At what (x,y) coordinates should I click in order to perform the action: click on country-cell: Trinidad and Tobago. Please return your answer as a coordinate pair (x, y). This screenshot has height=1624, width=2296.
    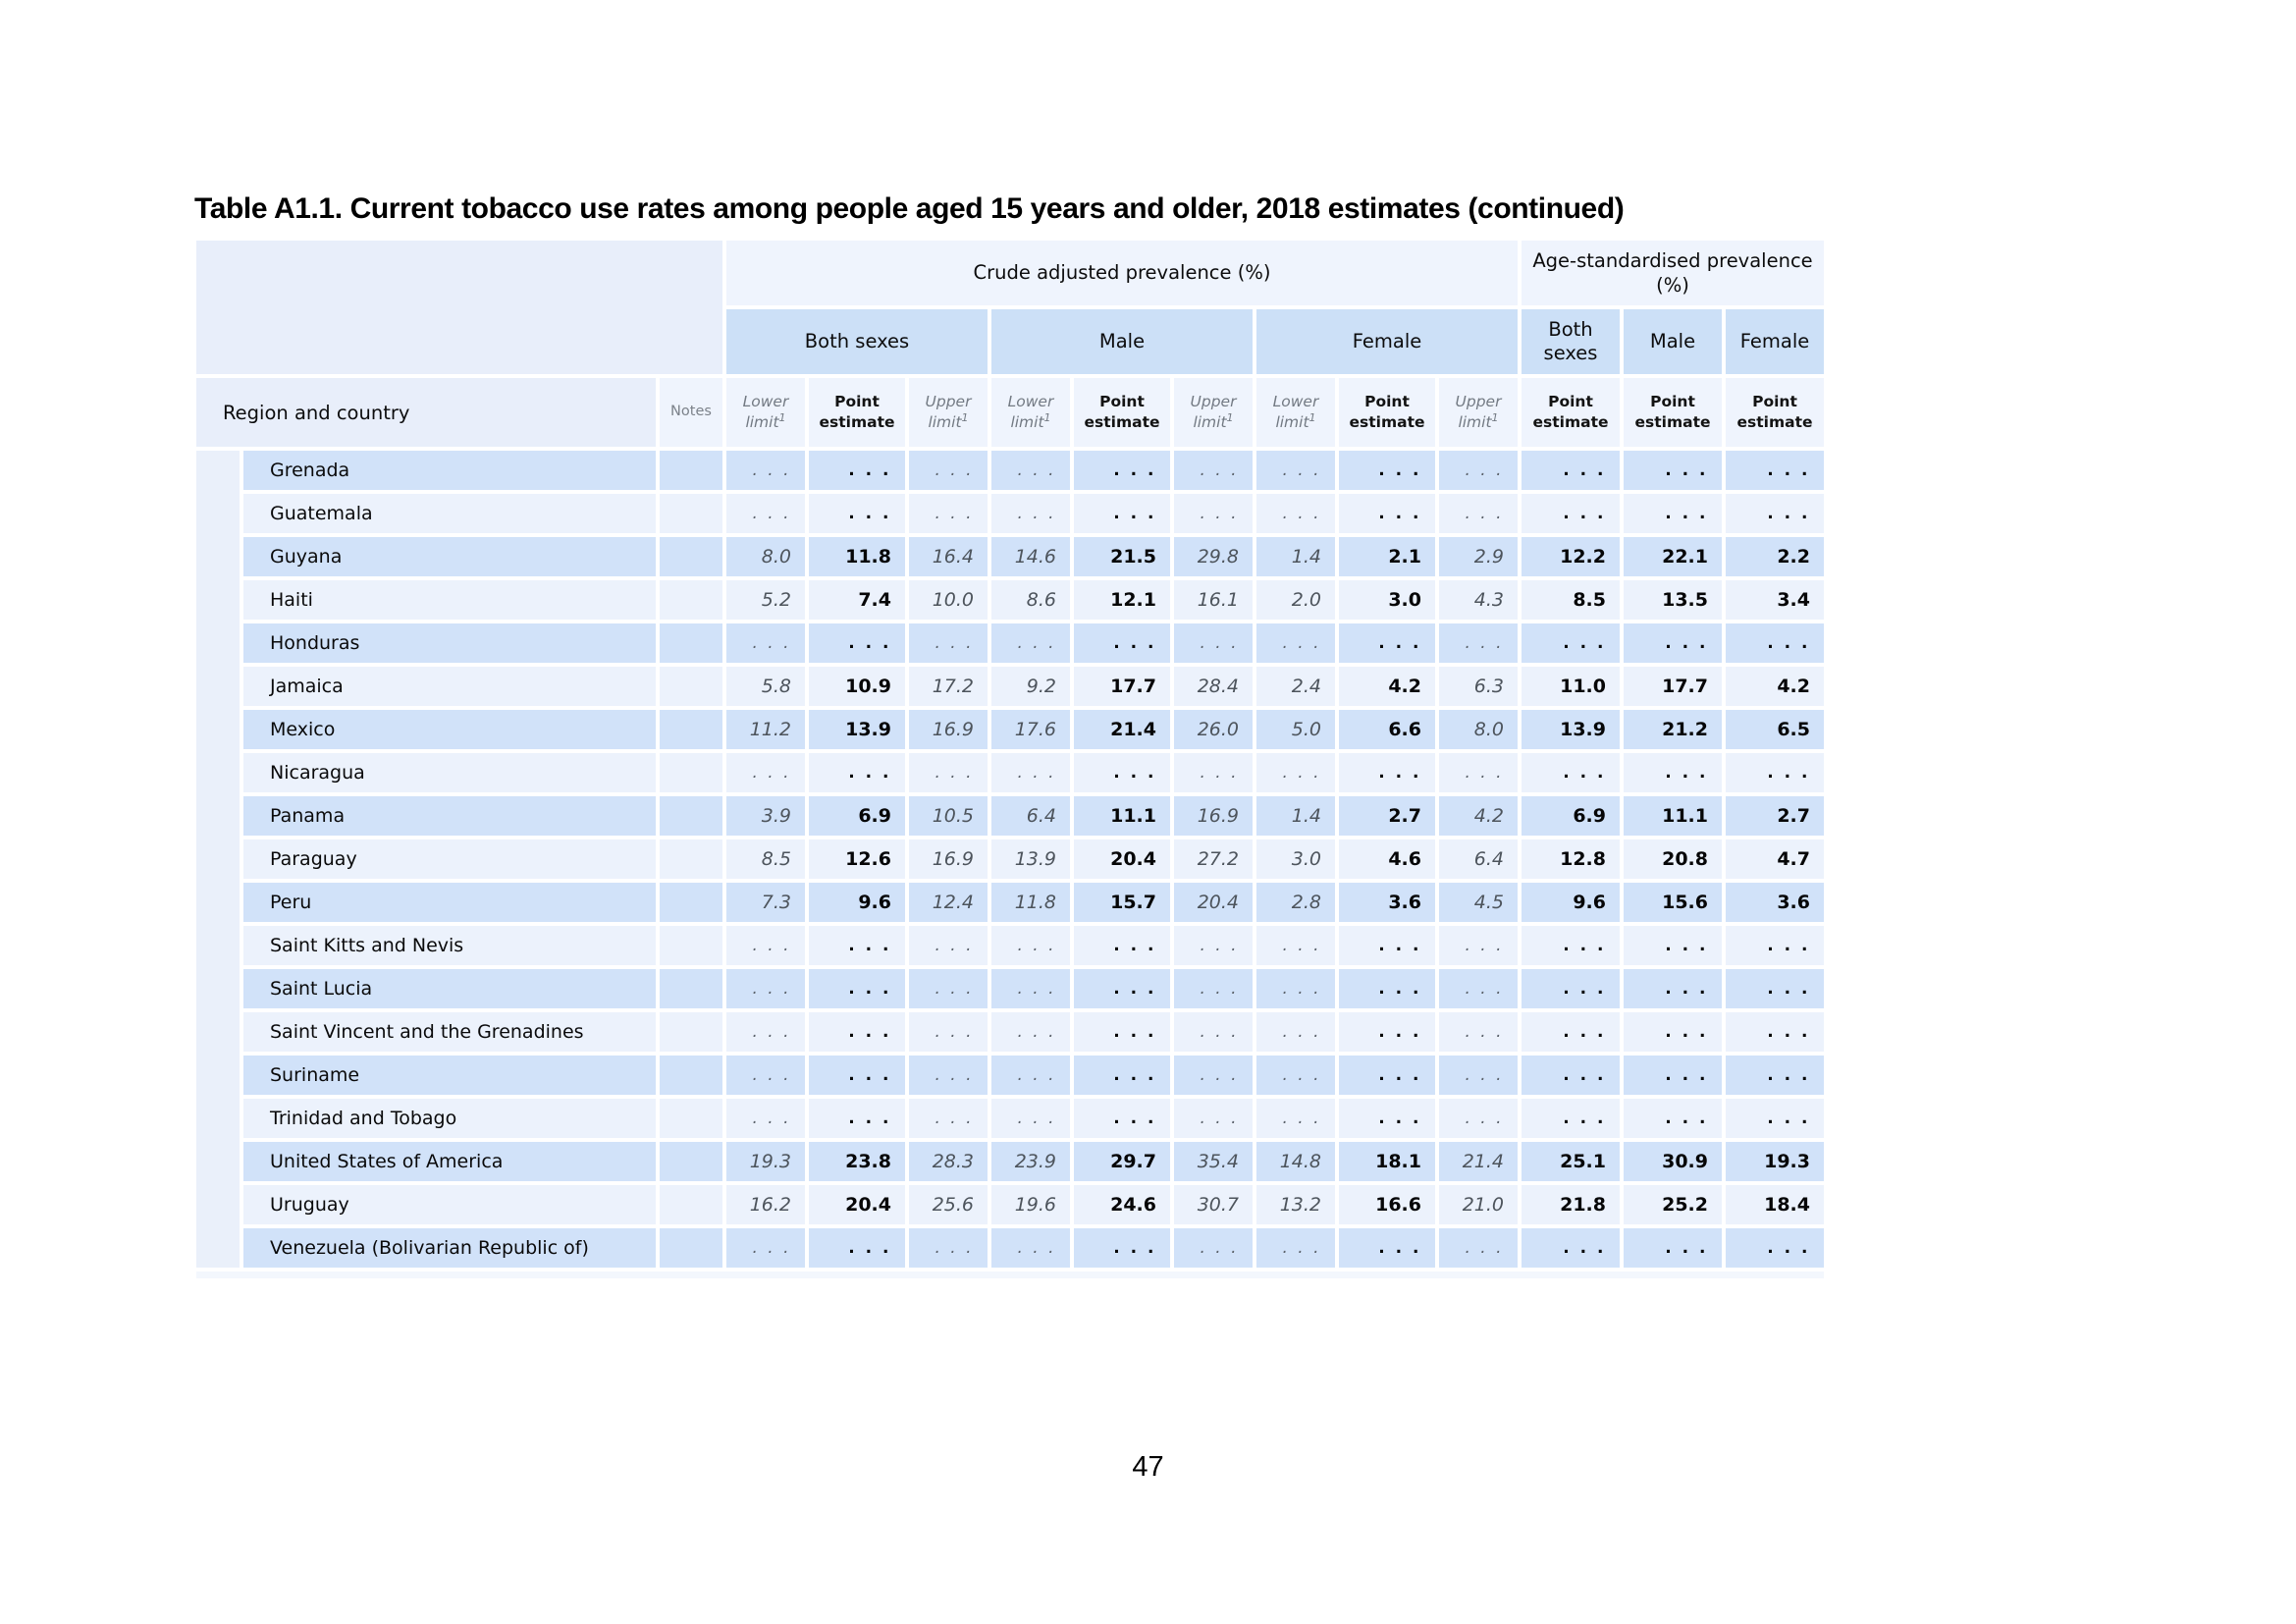
    Looking at the image, I should click on (449, 1118).